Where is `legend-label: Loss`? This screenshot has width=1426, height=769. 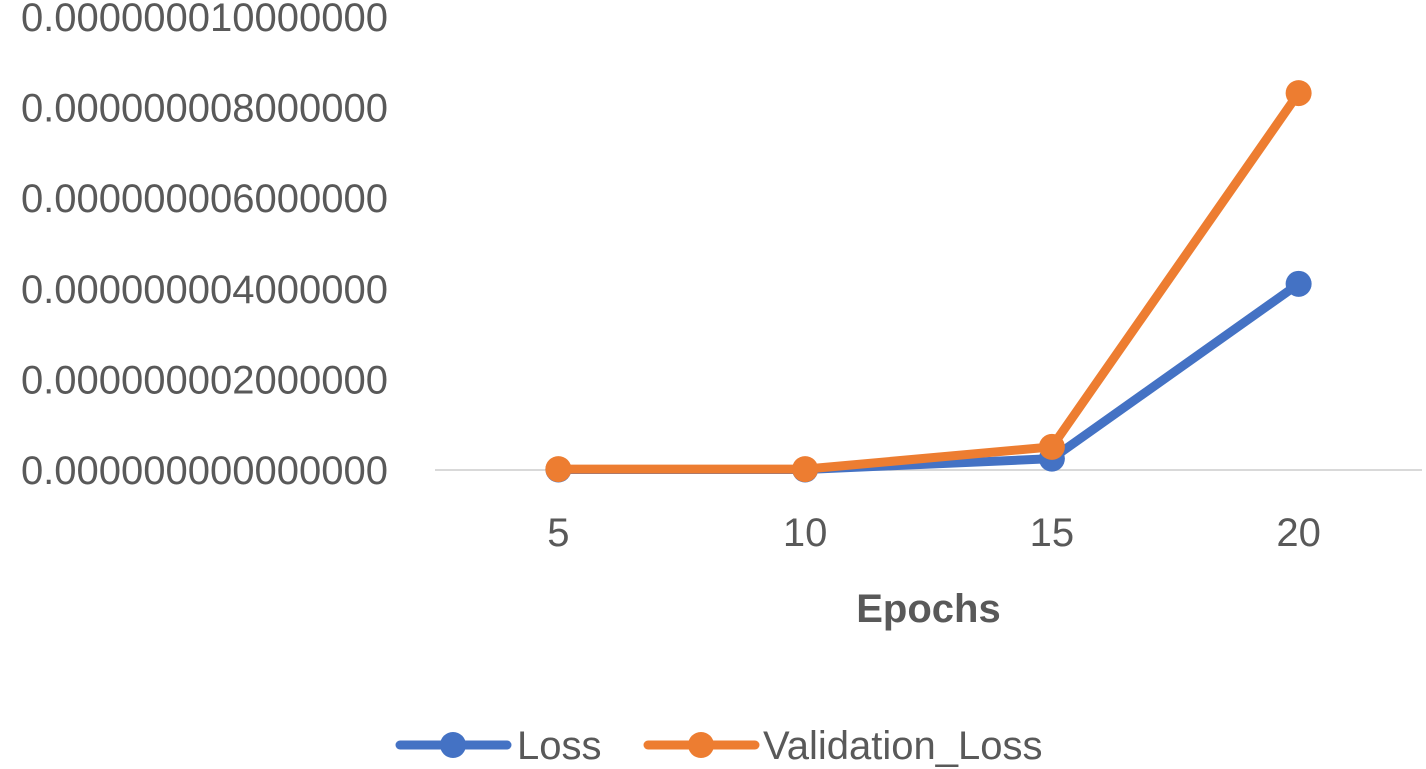
legend-label: Loss is located at coordinates (559, 746).